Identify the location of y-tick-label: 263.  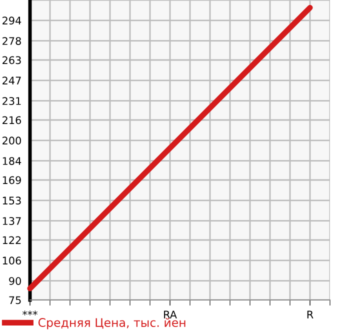
(11, 60).